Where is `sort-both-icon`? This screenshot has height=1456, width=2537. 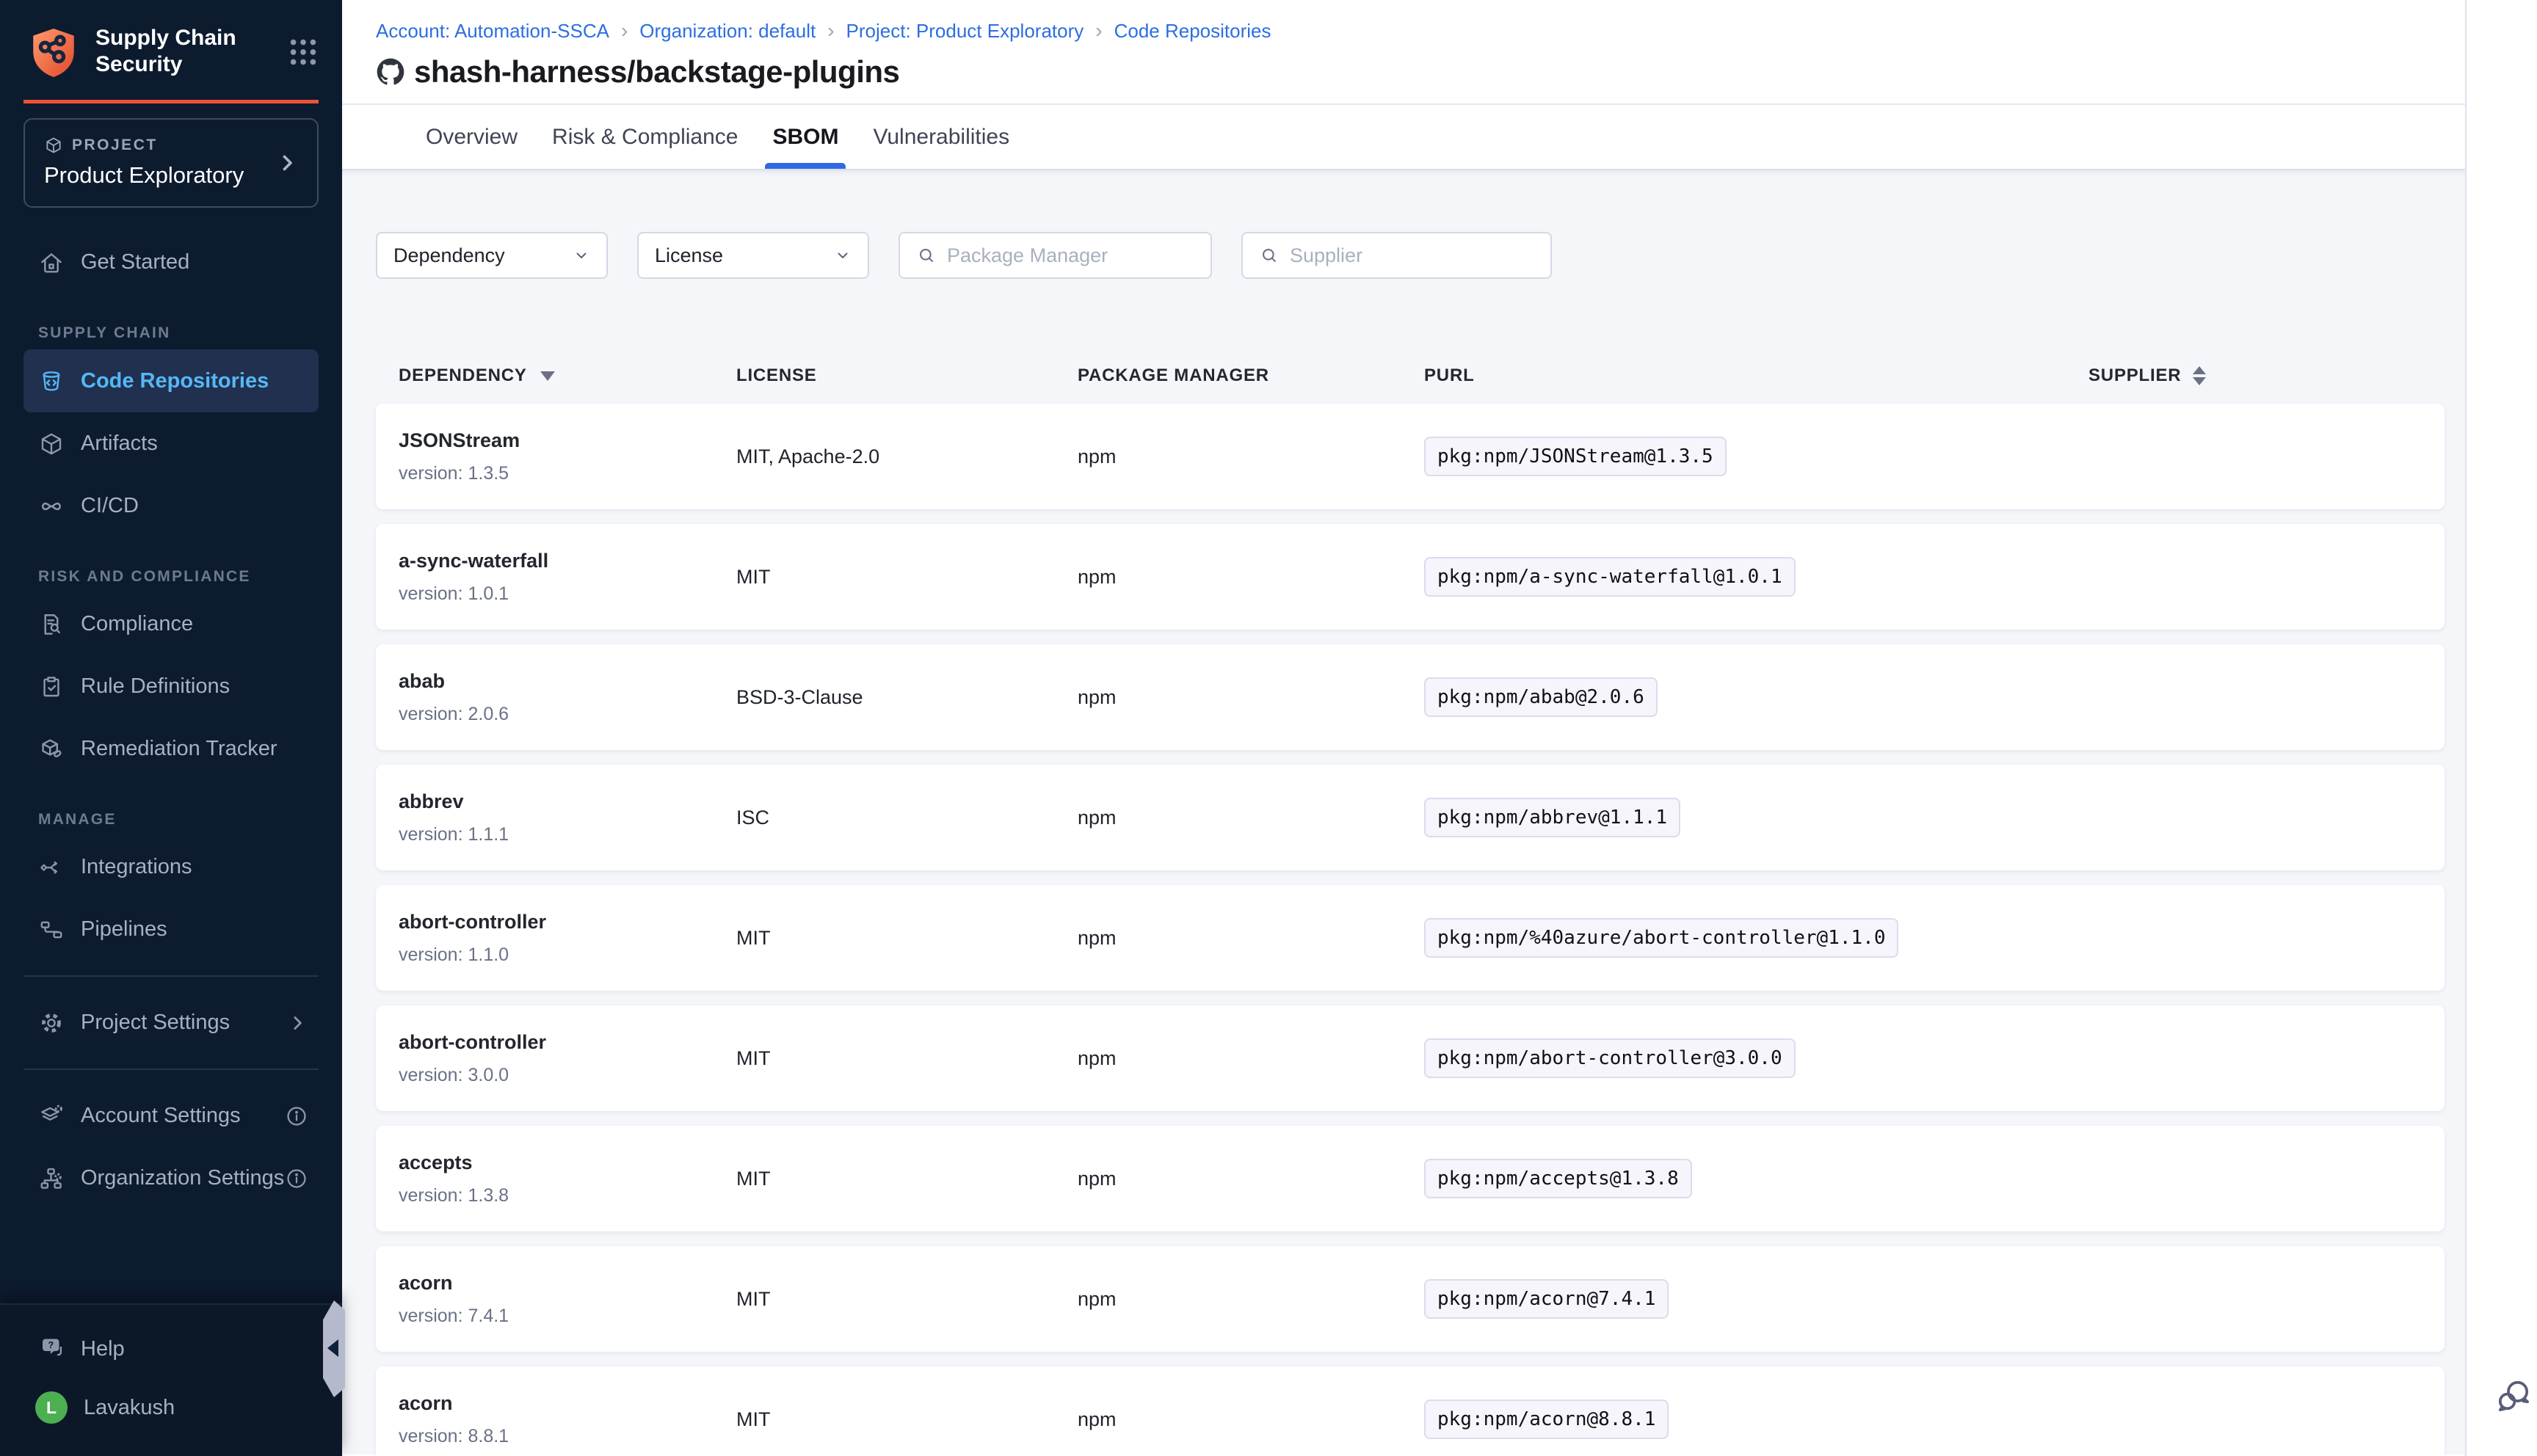
sort-both-icon is located at coordinates (2200, 375).